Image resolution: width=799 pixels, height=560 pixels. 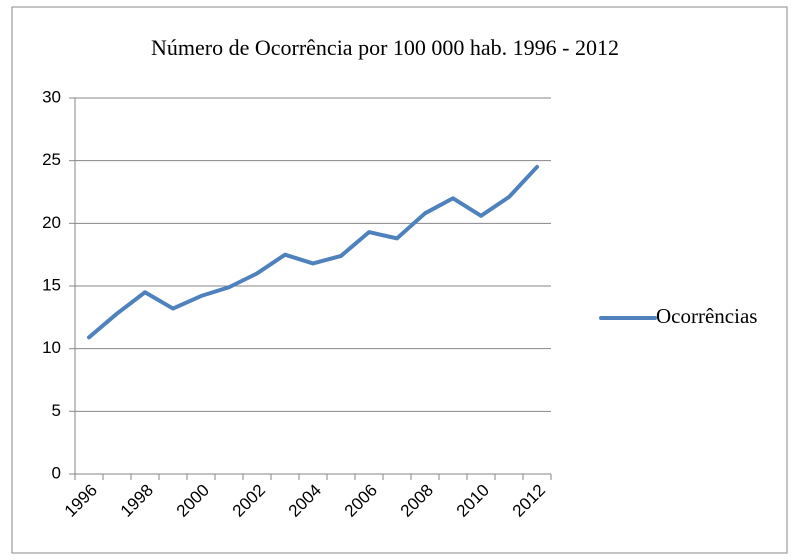 I want to click on legend-label: Ocorrências, so click(x=706, y=316).